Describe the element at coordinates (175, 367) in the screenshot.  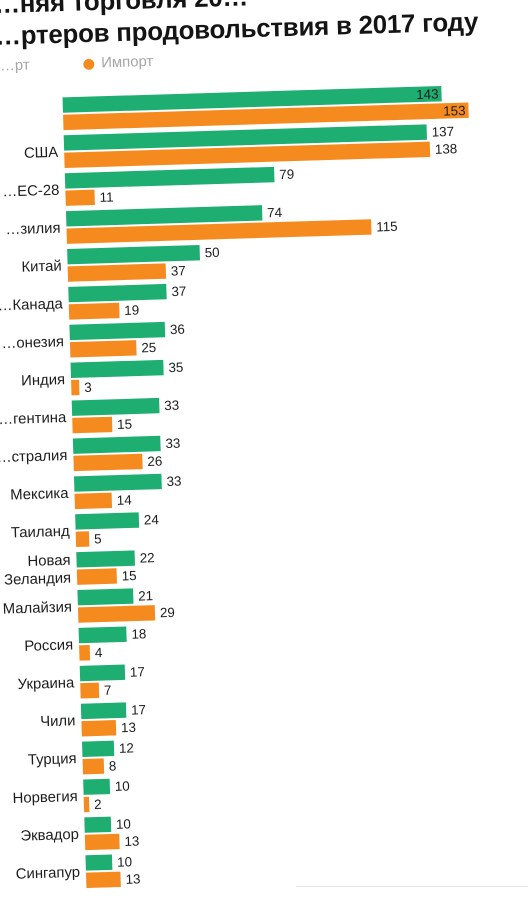
I see `export-value-label-7: 35` at that location.